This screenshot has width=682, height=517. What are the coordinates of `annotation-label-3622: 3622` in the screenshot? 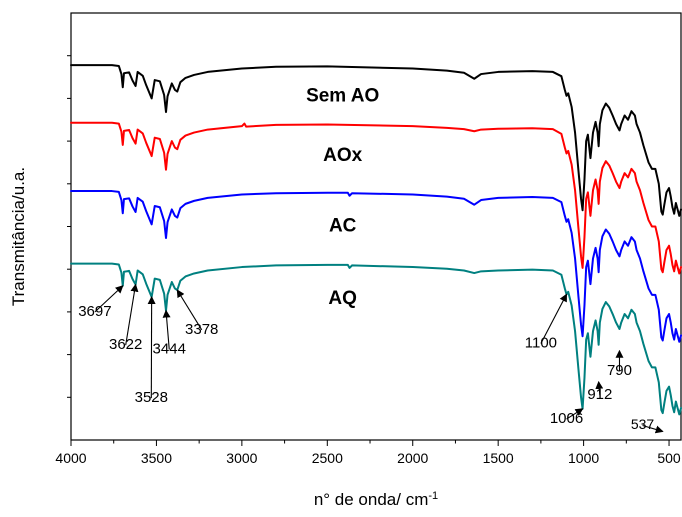 It's located at (125, 344).